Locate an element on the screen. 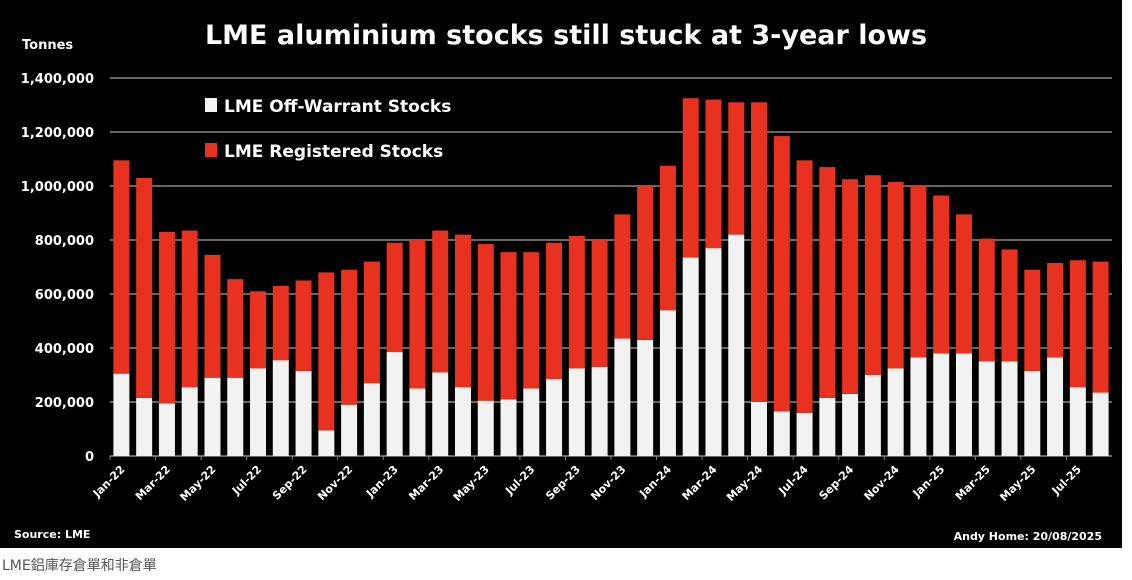  x-tick-label: Mar-25 is located at coordinates (973, 483).